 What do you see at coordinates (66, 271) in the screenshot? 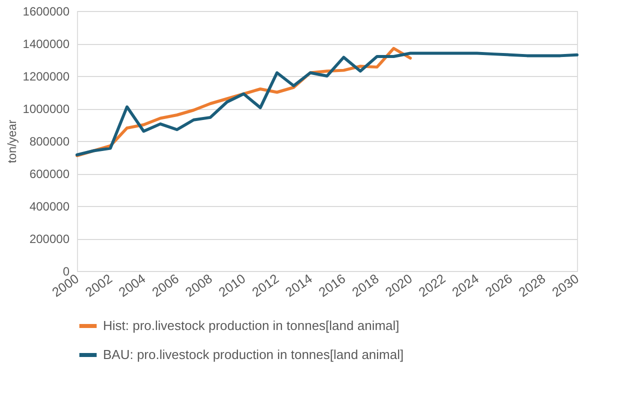
I see `y-tick-label: 0` at bounding box center [66, 271].